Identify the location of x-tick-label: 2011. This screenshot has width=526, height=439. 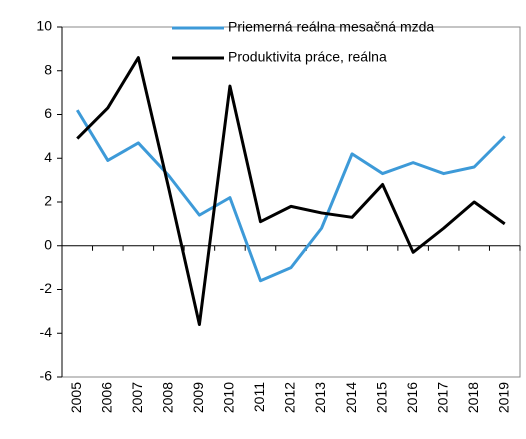
(259, 397).